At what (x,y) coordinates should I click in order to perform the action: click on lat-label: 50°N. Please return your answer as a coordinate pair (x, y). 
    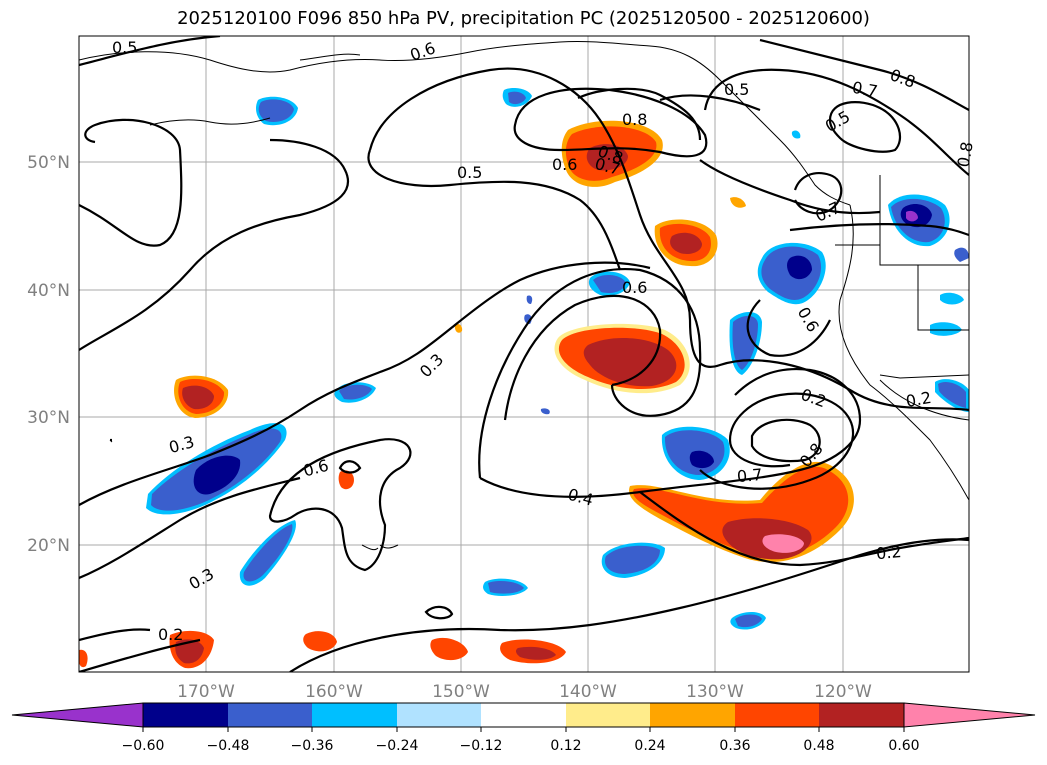
    Looking at the image, I should click on (48, 163).